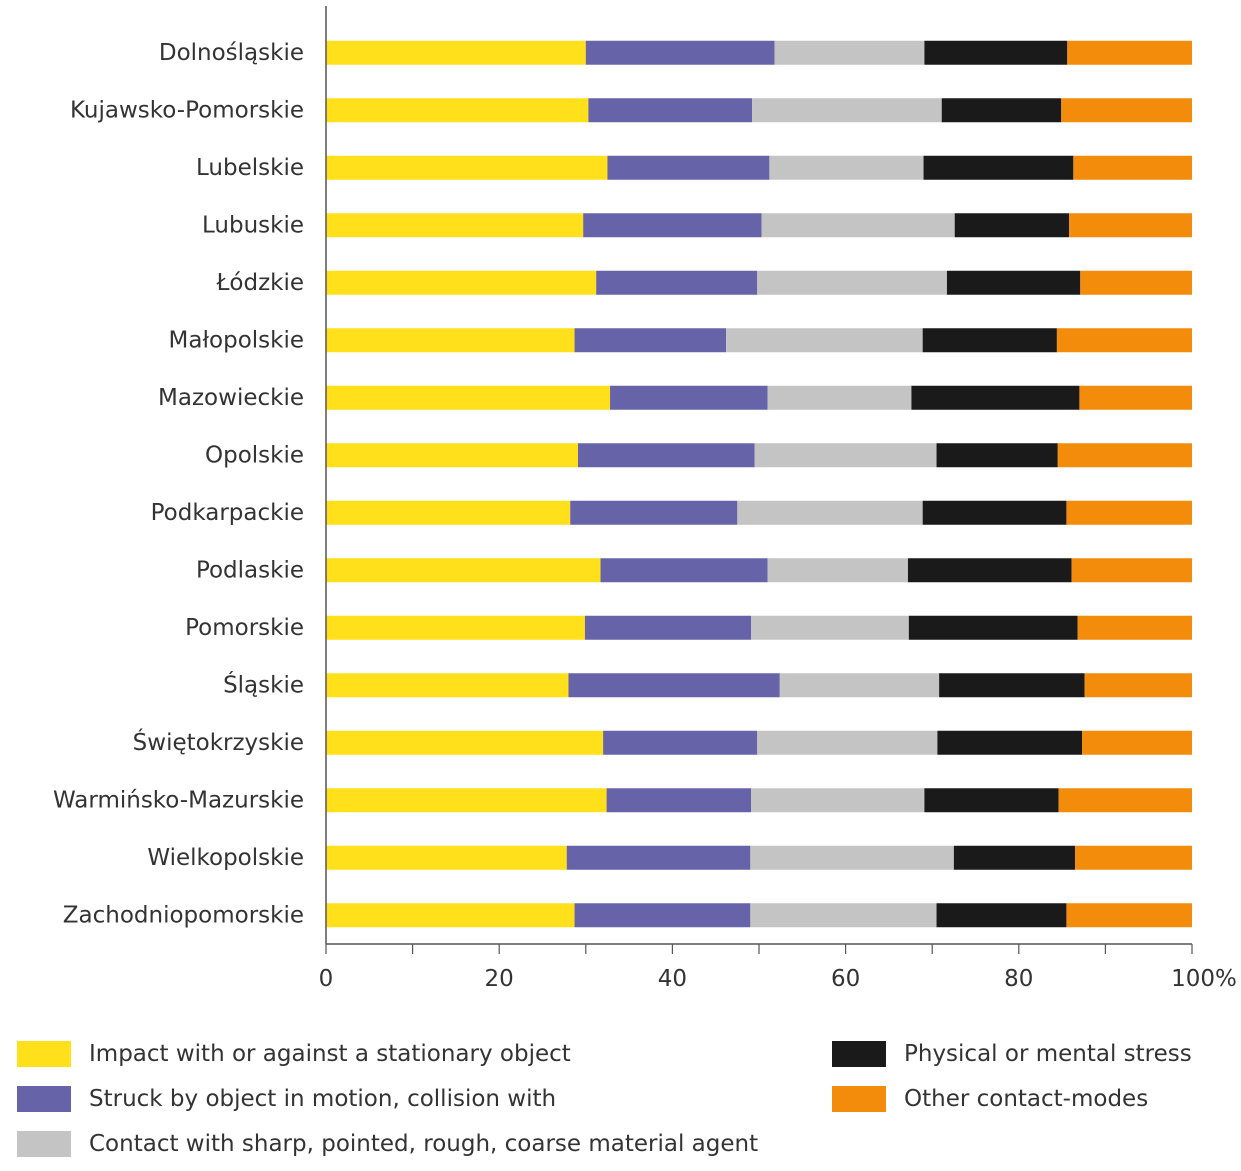 This screenshot has width=1241, height=1171. What do you see at coordinates (231, 398) in the screenshot?
I see `category-label: Mazowieckie` at bounding box center [231, 398].